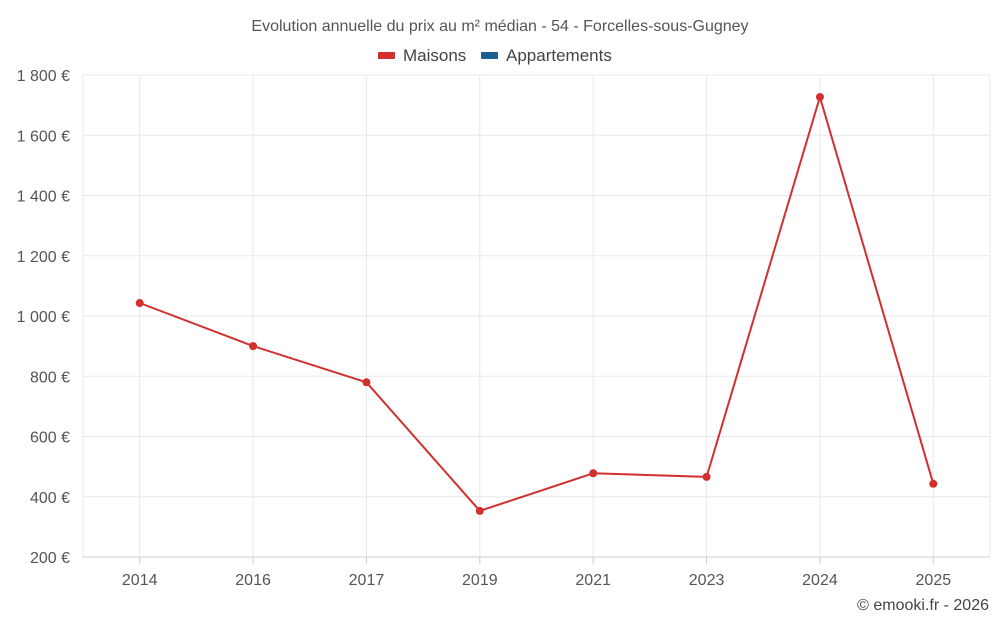 This screenshot has width=1000, height=625. What do you see at coordinates (593, 580) in the screenshot?
I see `x-tick-label: 2021` at bounding box center [593, 580].